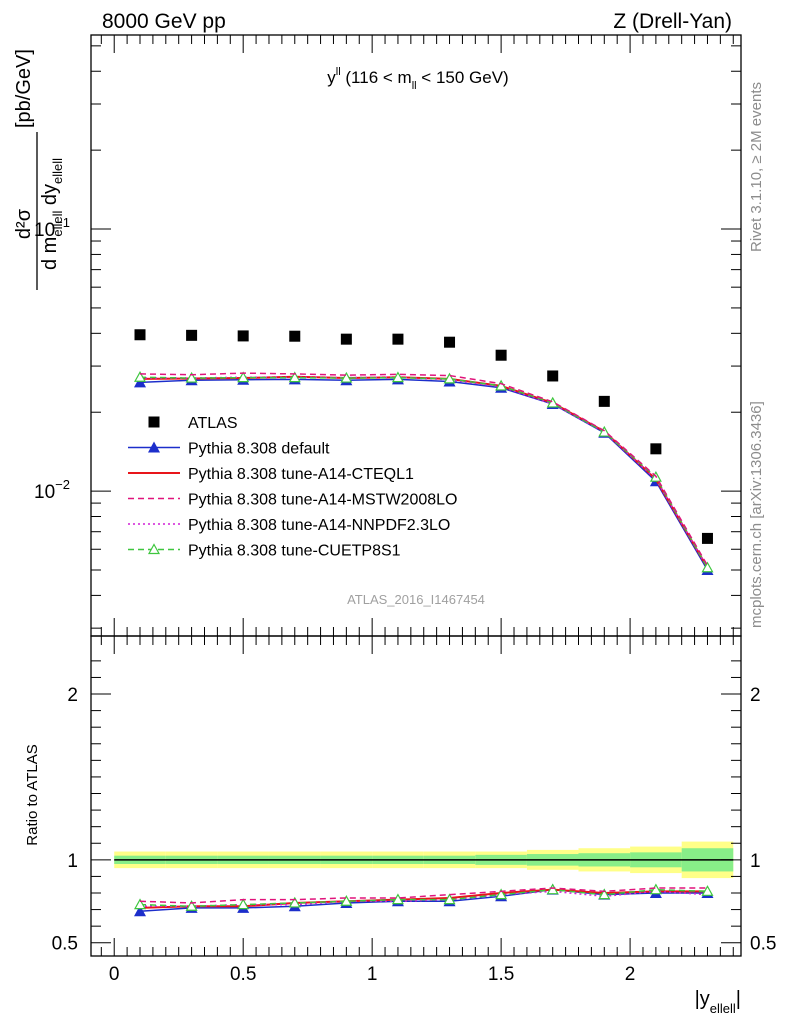  Describe the element at coordinates (72, 861) in the screenshot. I see `ratio-y-tick-label: 1` at that location.